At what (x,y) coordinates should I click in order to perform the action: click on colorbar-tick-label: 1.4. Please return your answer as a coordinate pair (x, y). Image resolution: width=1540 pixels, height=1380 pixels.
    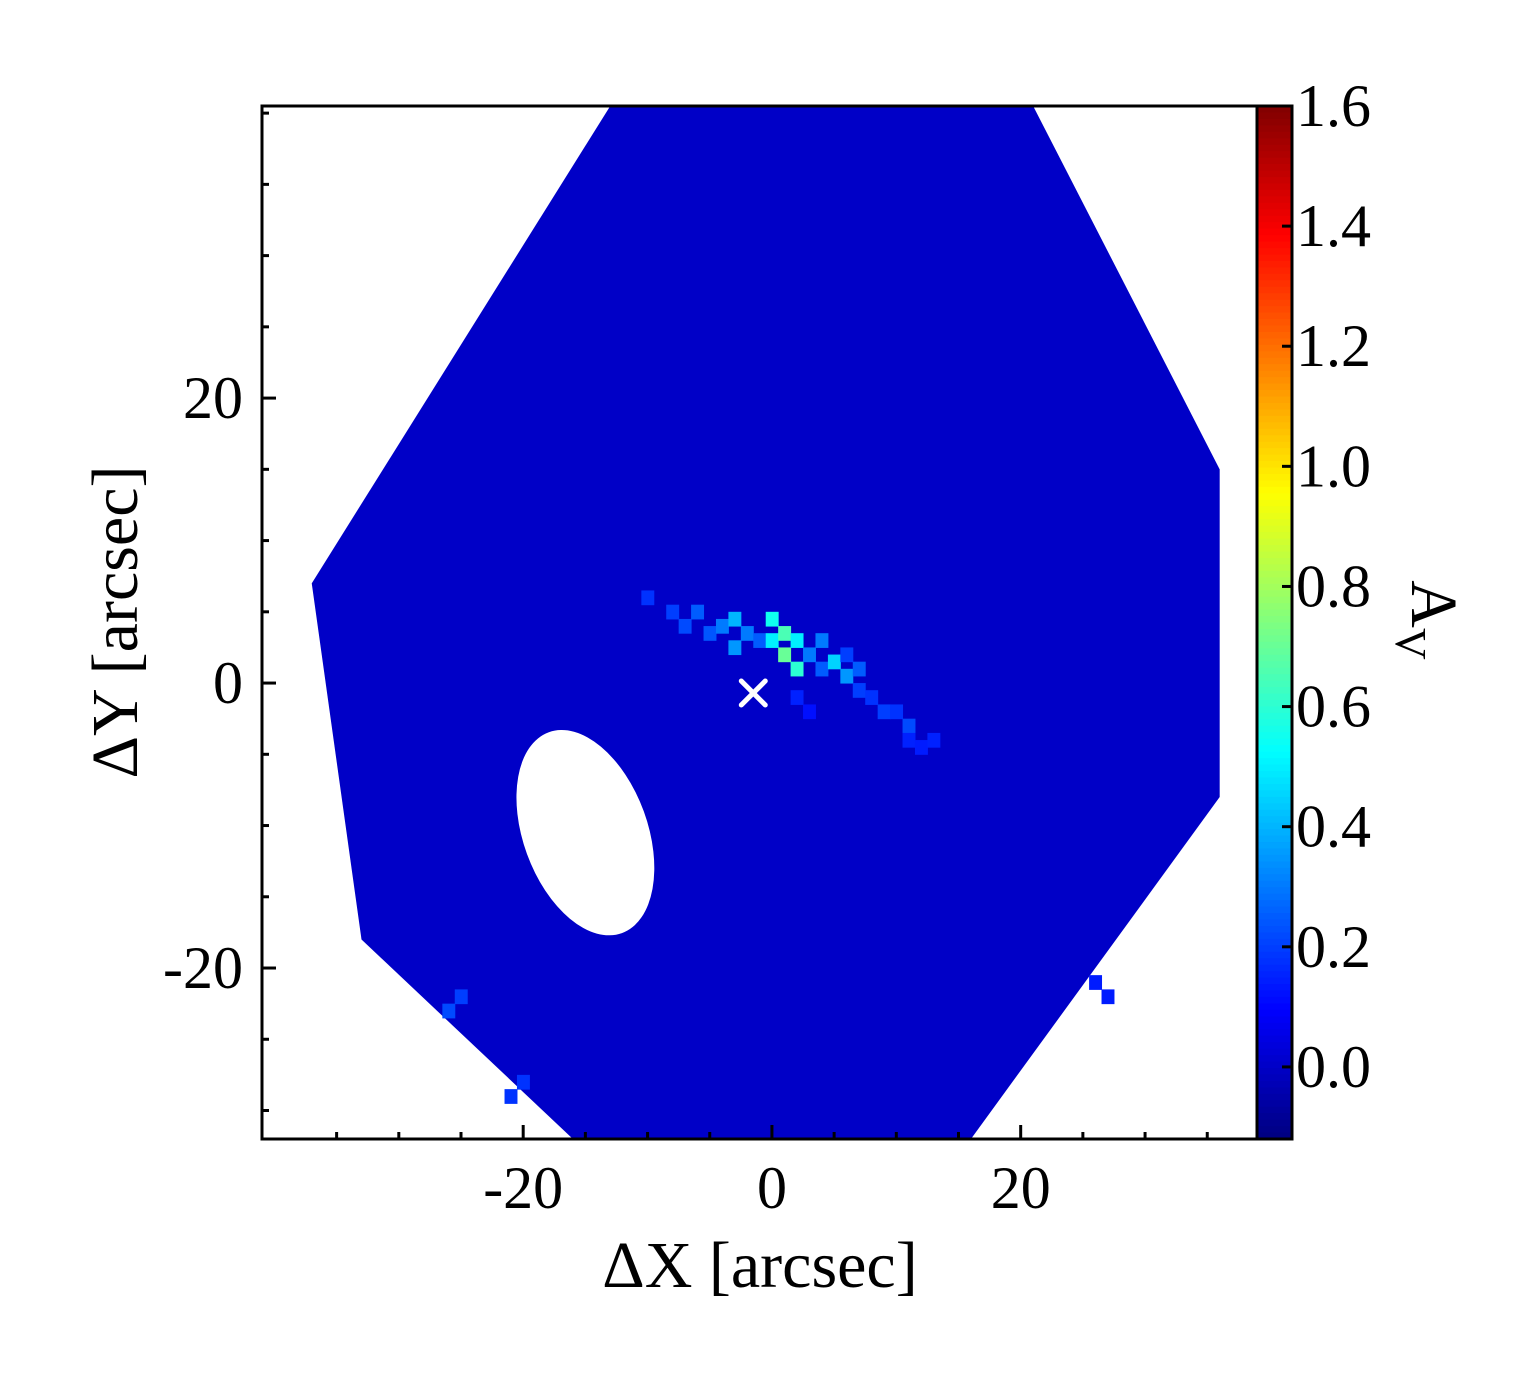
    Looking at the image, I should click on (1333, 226).